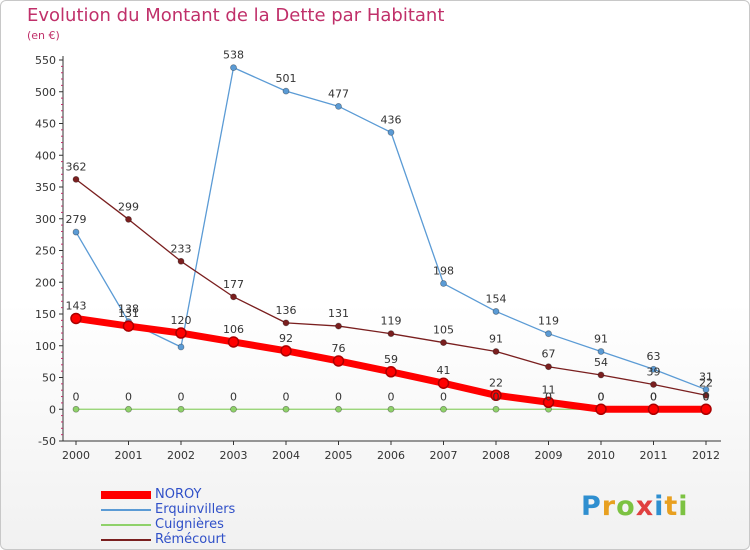 The image size is (750, 550). I want to click on y-tick-label: 50, so click(49, 378).